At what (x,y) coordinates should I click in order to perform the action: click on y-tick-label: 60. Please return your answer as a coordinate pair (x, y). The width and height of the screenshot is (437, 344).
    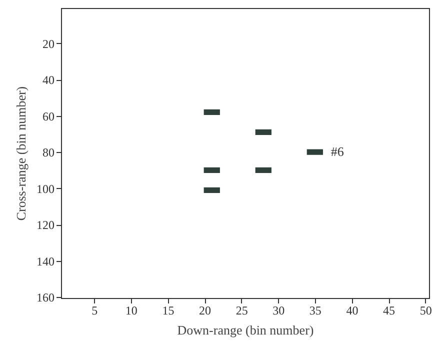
    Looking at the image, I should click on (48, 116).